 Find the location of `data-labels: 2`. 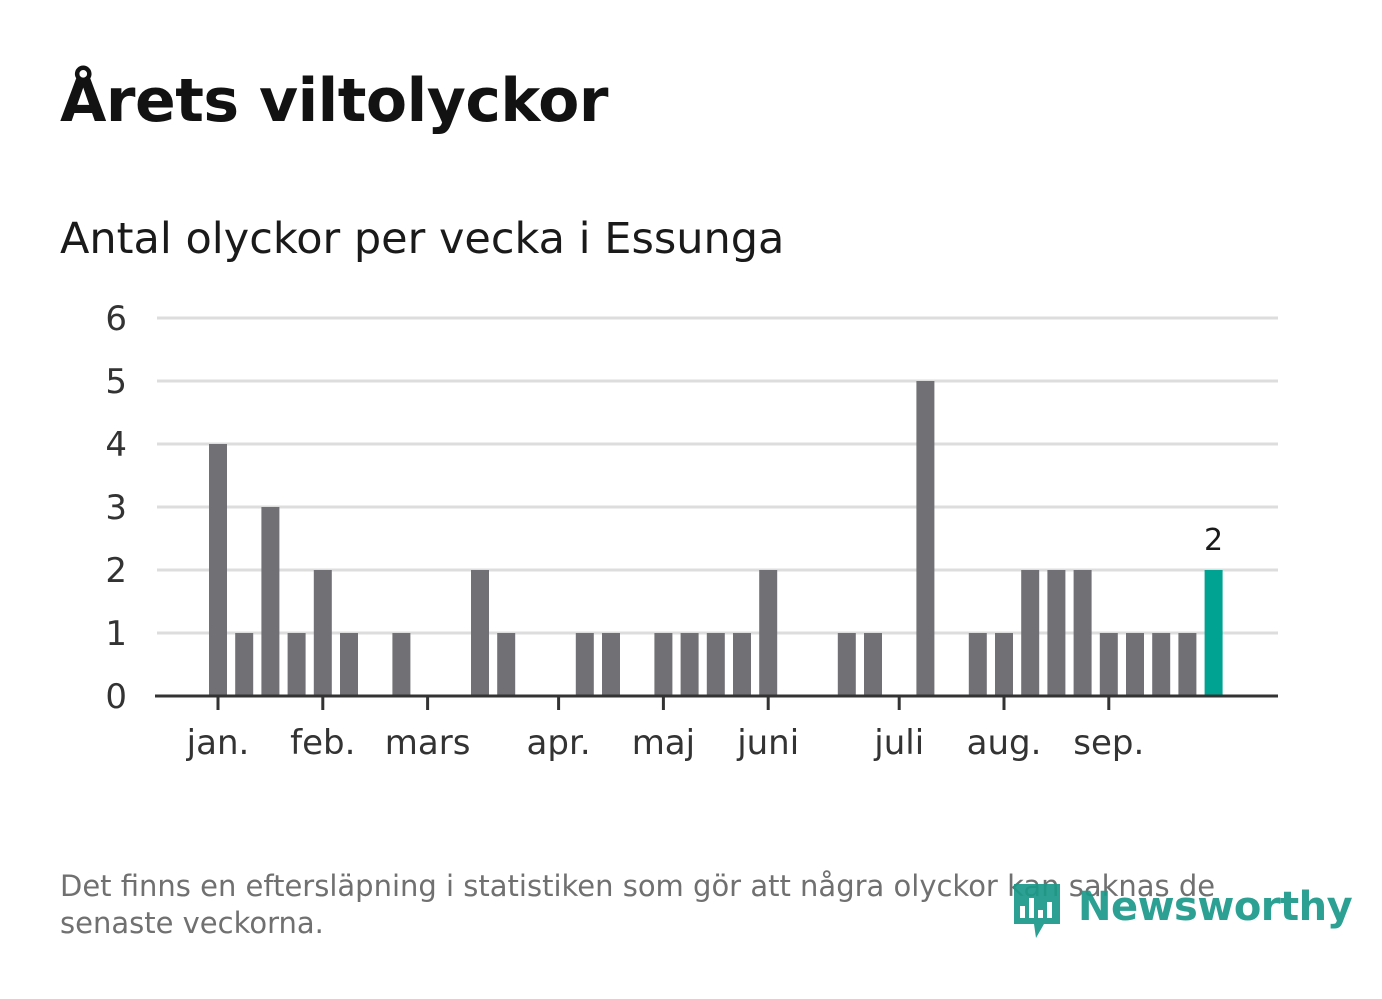

data-labels: 2 is located at coordinates (1213, 540).